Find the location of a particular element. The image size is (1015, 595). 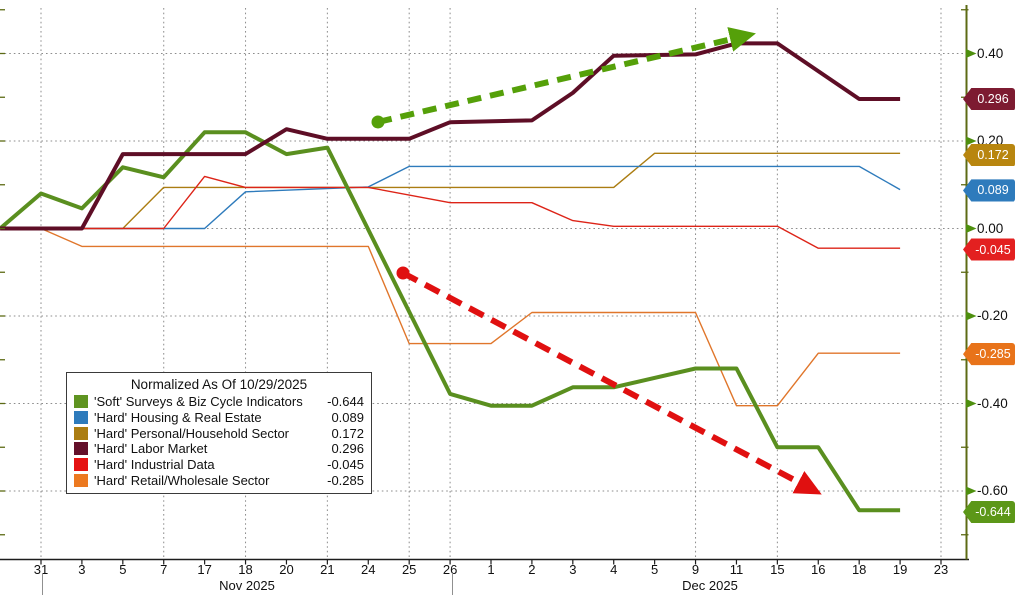

y-axis-value-badge: -0.045 is located at coordinates (989, 249).